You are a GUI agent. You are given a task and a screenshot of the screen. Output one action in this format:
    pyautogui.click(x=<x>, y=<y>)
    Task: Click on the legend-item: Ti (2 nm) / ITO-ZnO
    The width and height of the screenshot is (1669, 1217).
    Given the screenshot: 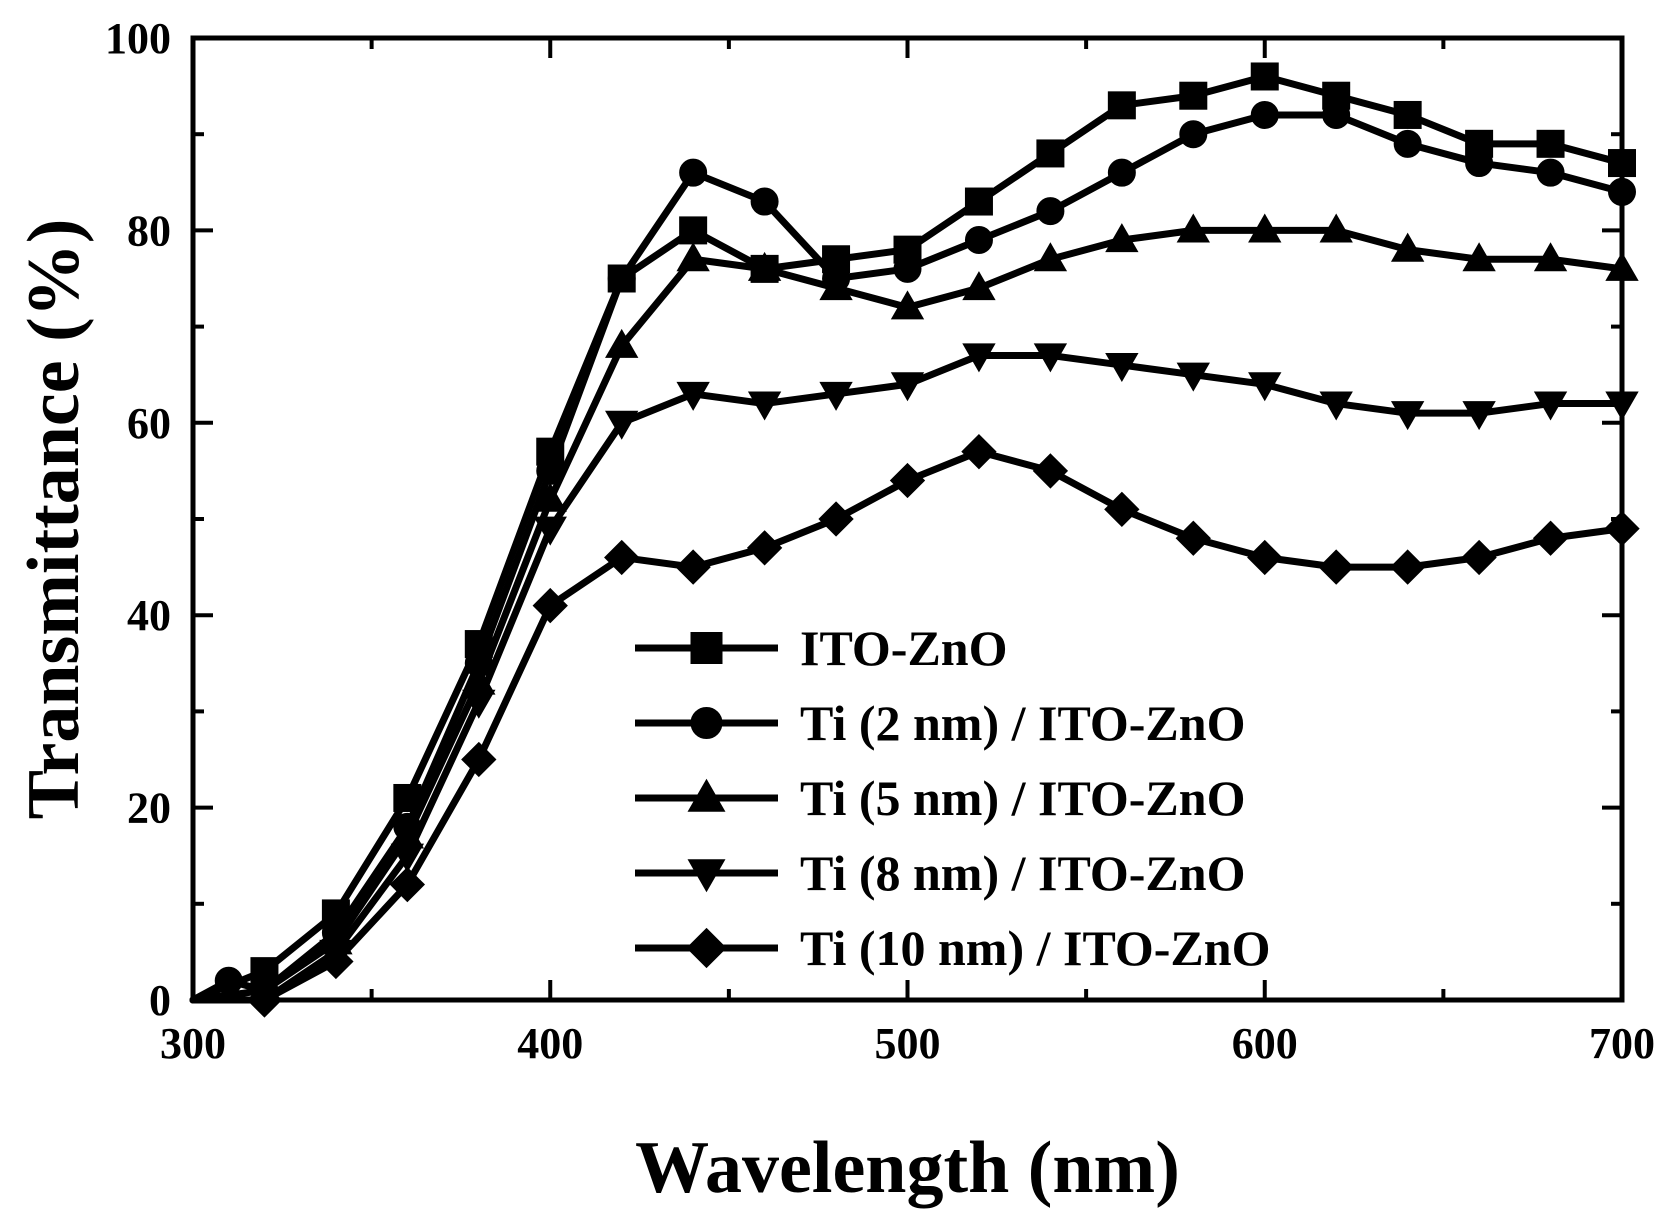 What is the action you would take?
    pyautogui.click(x=940, y=723)
    